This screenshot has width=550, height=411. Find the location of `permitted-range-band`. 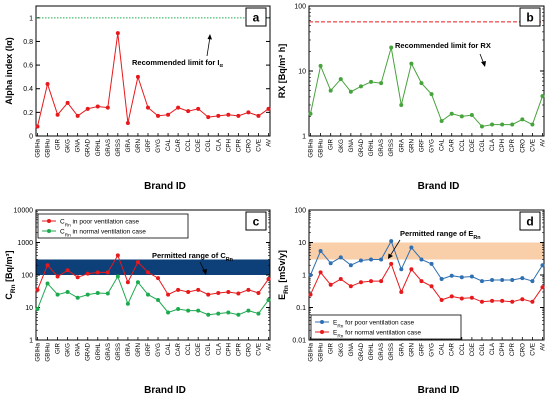

permitted-range-band is located at coordinates (426, 251).